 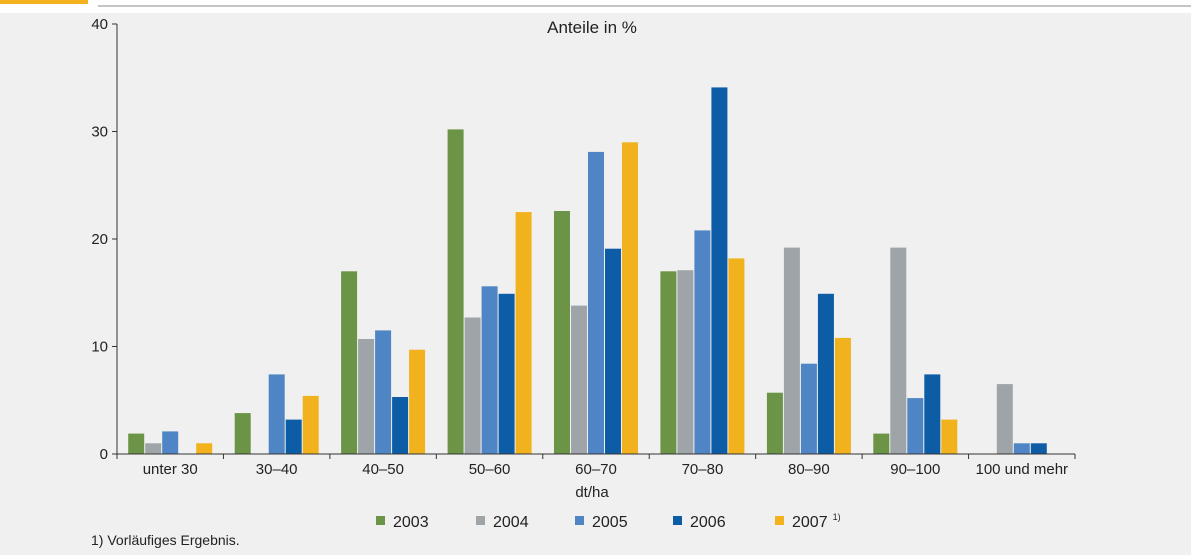 I want to click on y-tick-label: 10, so click(x=99, y=347).